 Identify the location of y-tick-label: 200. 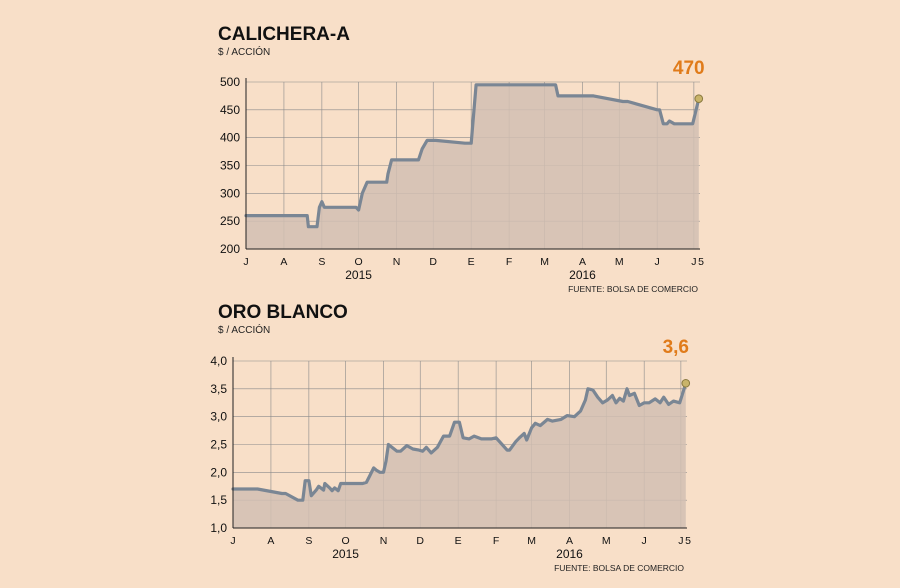
(230, 249).